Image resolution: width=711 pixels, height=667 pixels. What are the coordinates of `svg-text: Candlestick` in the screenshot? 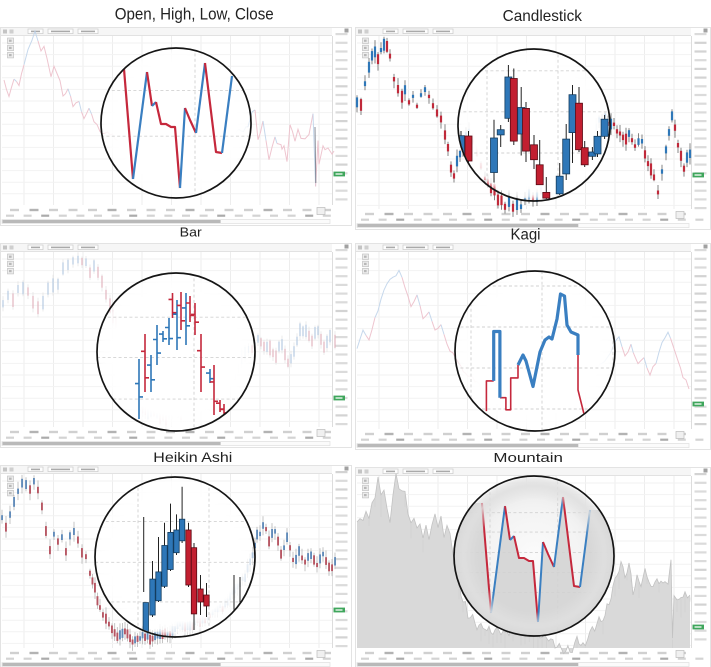 It's located at (542, 16).